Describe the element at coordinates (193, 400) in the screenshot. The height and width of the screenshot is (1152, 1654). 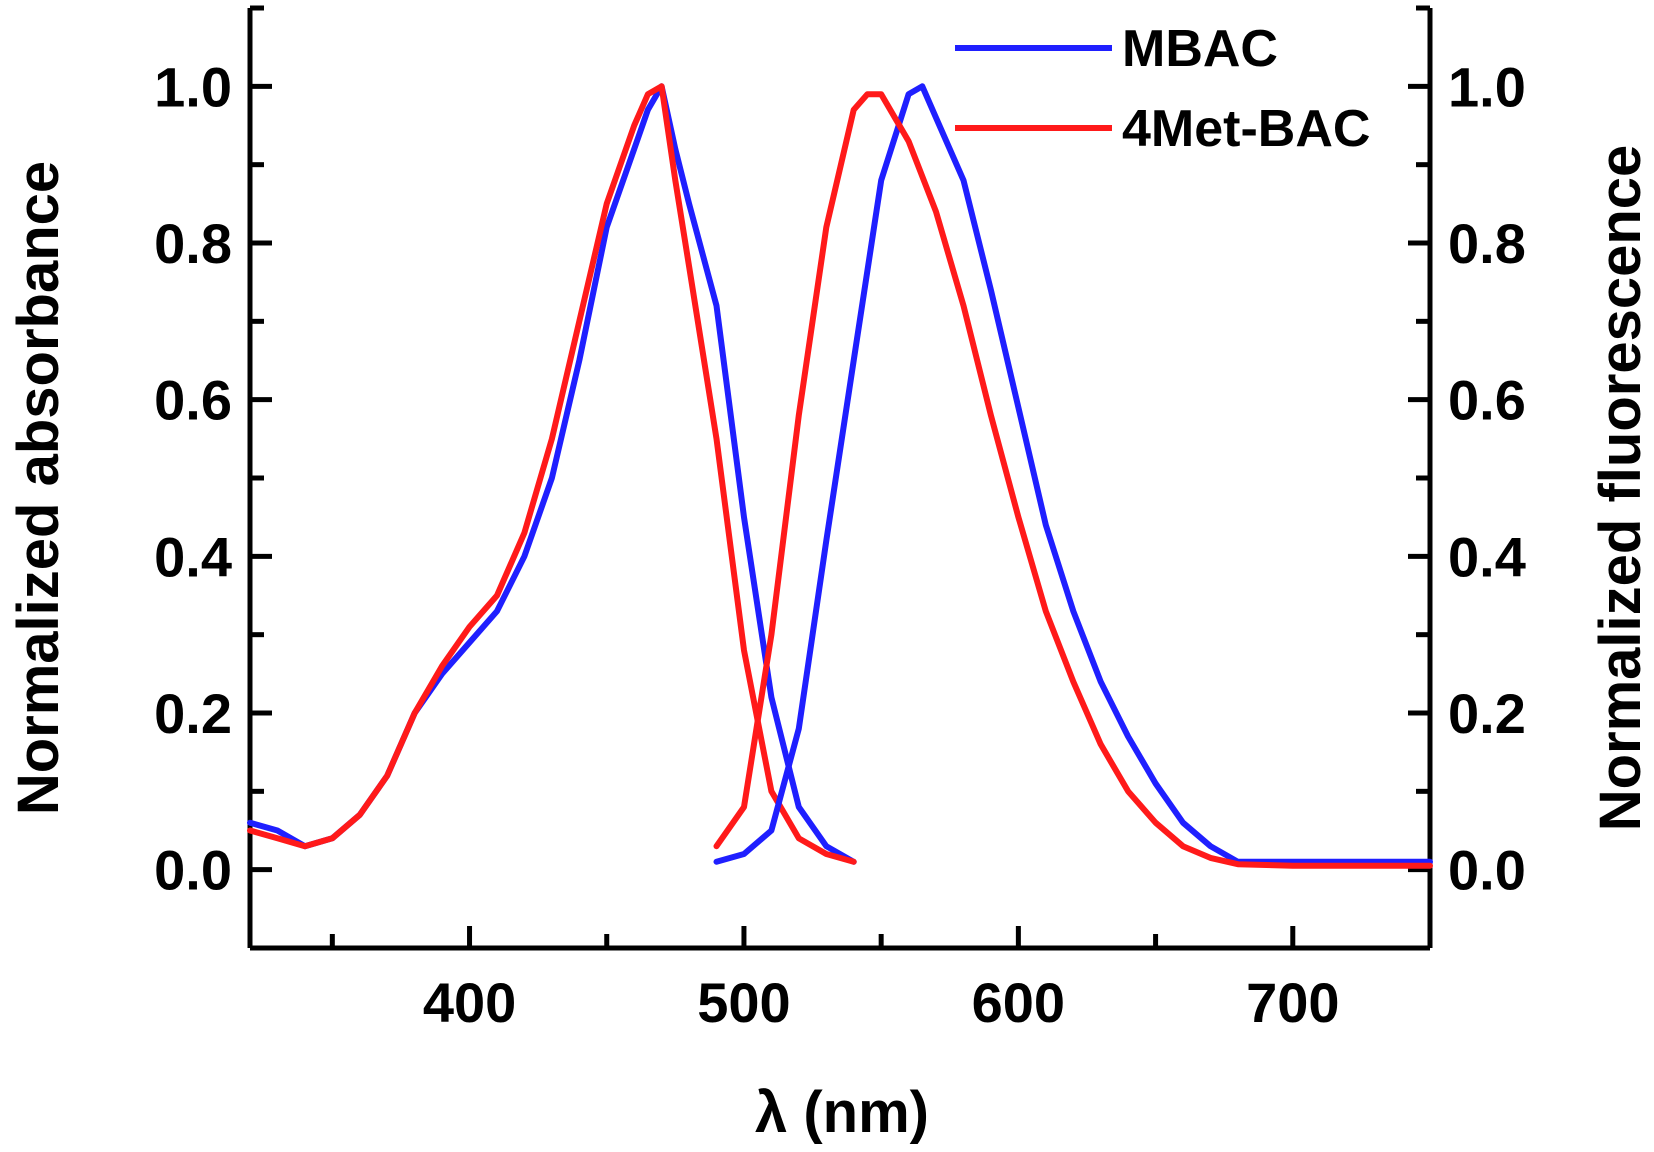
I see `left-y-tick-label: 0.6` at that location.